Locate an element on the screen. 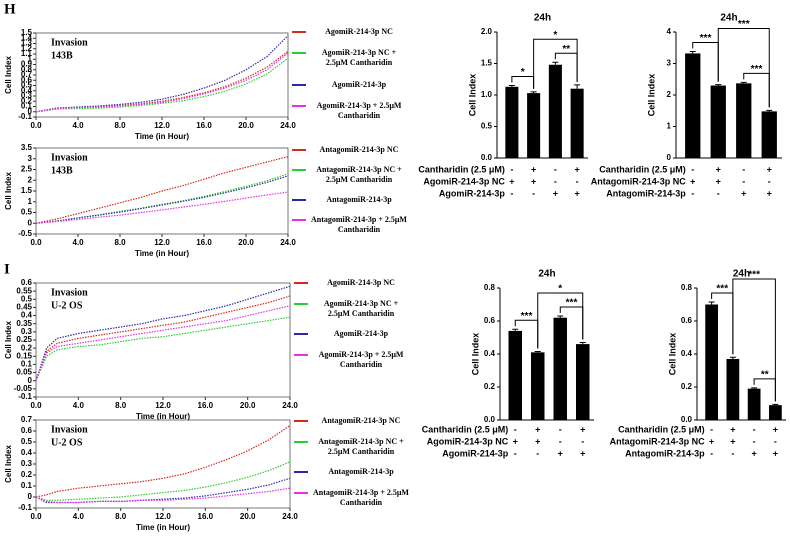 The height and width of the screenshot is (544, 790). y-tick-label: 1.5 is located at coordinates (27, 32).